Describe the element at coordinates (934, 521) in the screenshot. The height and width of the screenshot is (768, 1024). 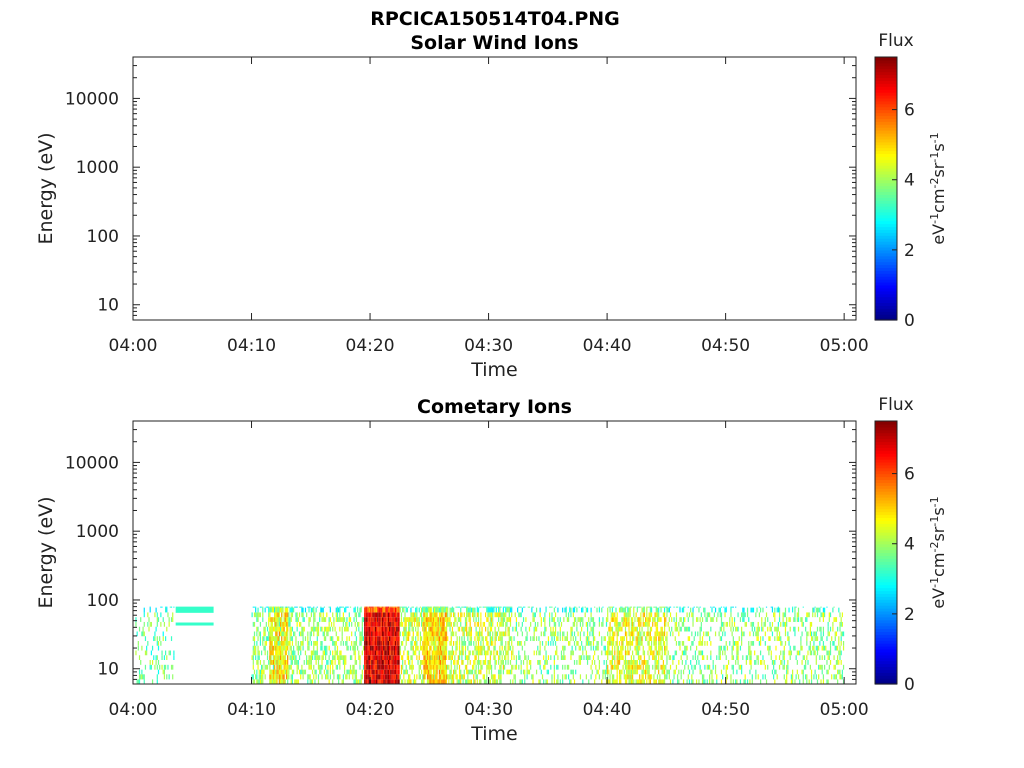
I see `colorbar-label-exponent: -1` at that location.